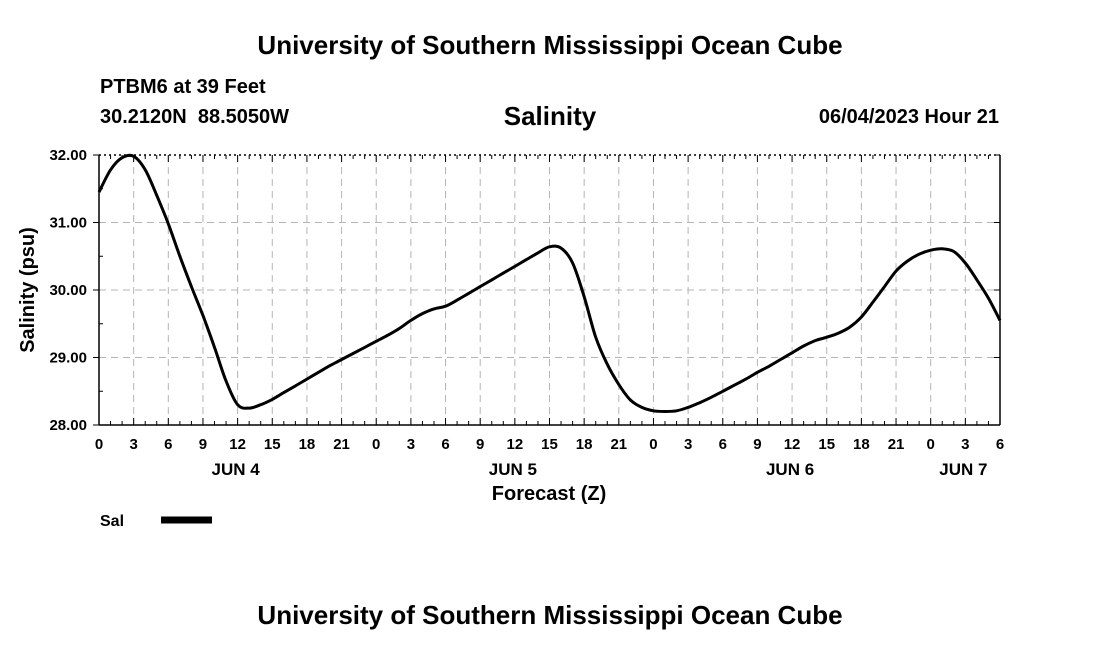  Describe the element at coordinates (28, 290) in the screenshot. I see `y-axis-label: Salinity (psu)` at that location.